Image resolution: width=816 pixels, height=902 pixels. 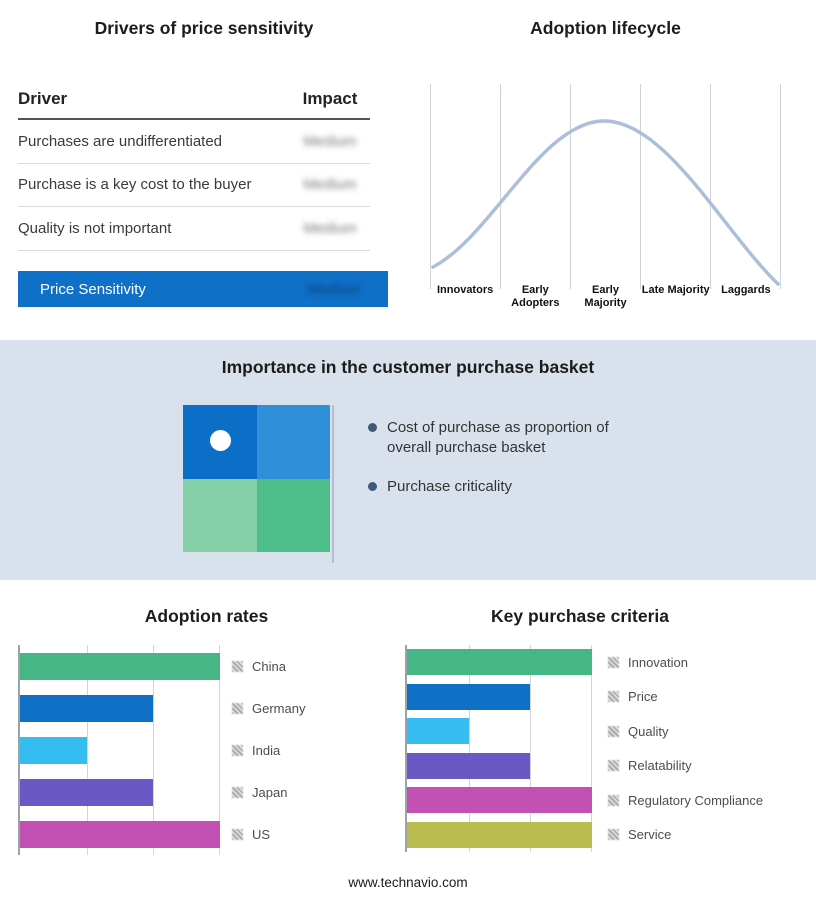 I want to click on driver-label: Purchase is a key cost to the buyer, so click(x=135, y=185).